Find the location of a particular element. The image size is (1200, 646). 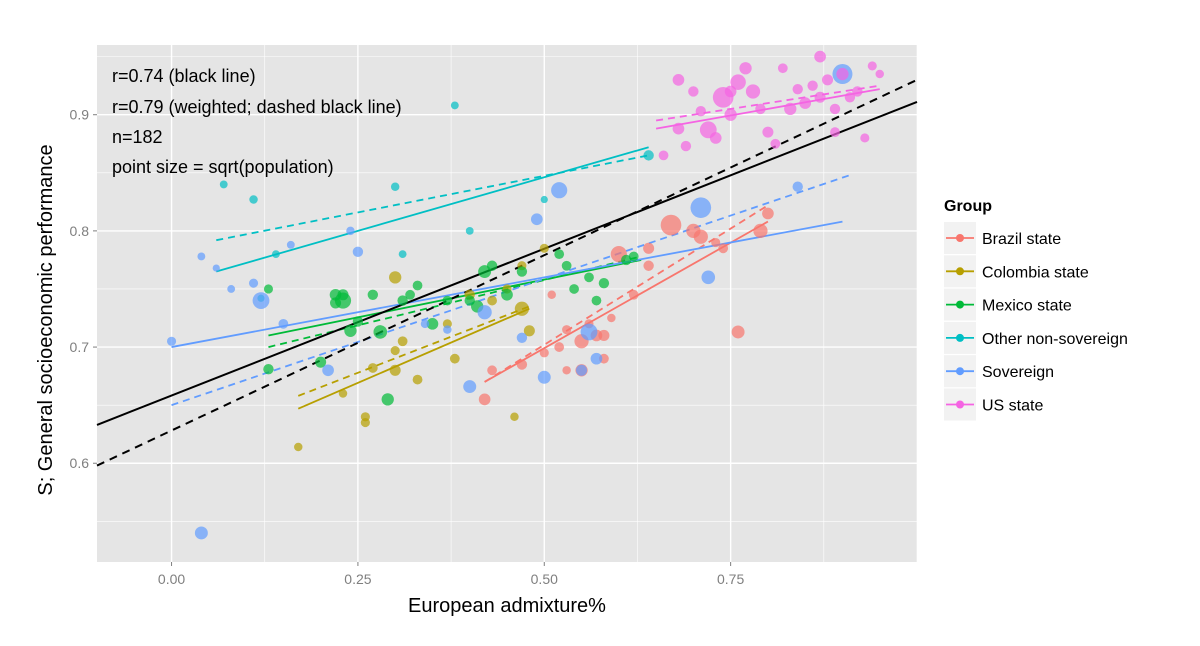

annotation-r-weighted: r=0.79 (weighted; dashed black line) is located at coordinates (257, 107).